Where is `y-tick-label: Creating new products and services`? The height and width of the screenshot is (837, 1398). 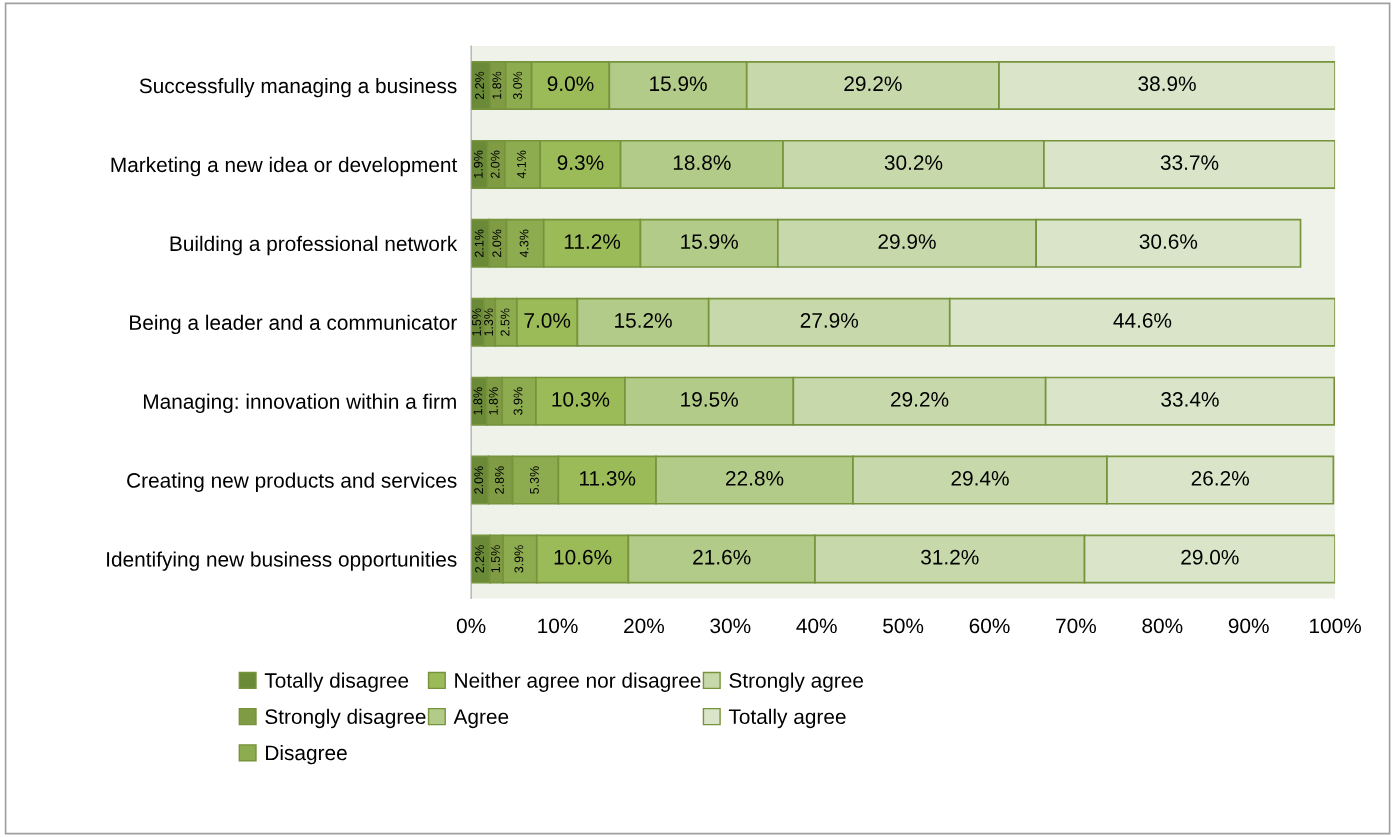
y-tick-label: Creating new products and services is located at coordinates (292, 482).